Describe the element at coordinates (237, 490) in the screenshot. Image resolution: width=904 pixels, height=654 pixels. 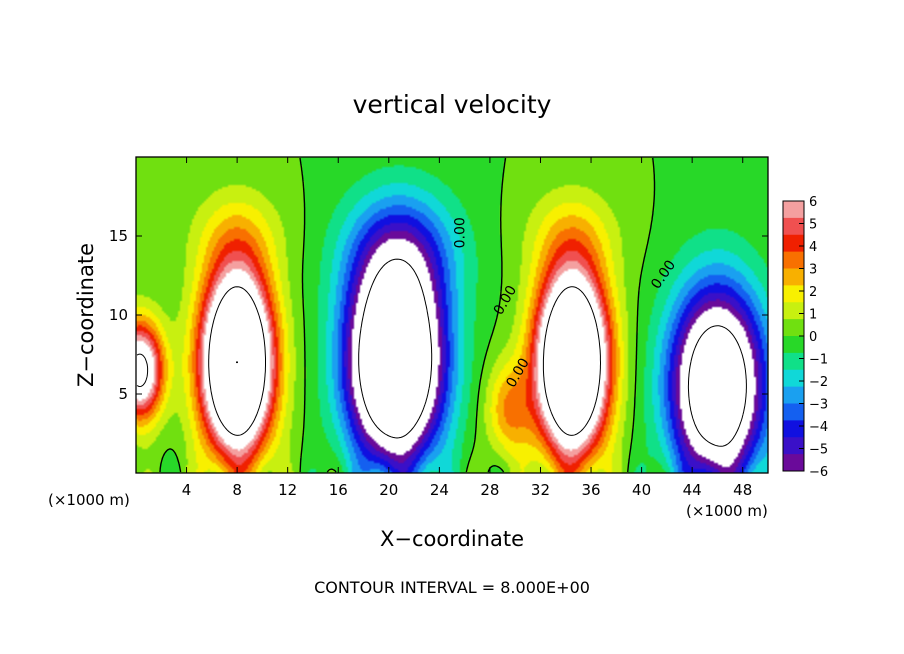
I see `x-tick-label: 8` at that location.